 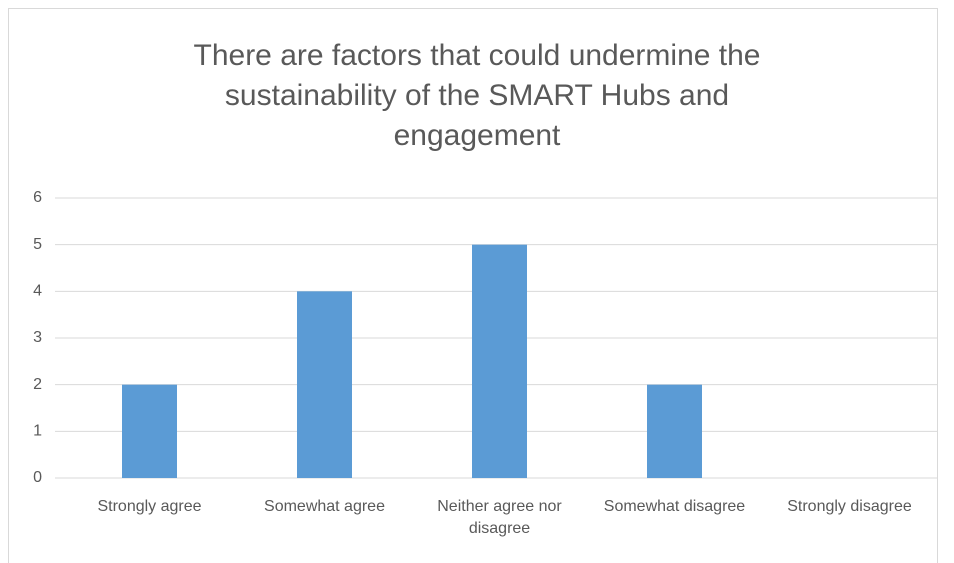 What do you see at coordinates (37, 244) in the screenshot?
I see `y-tick-label: 5` at bounding box center [37, 244].